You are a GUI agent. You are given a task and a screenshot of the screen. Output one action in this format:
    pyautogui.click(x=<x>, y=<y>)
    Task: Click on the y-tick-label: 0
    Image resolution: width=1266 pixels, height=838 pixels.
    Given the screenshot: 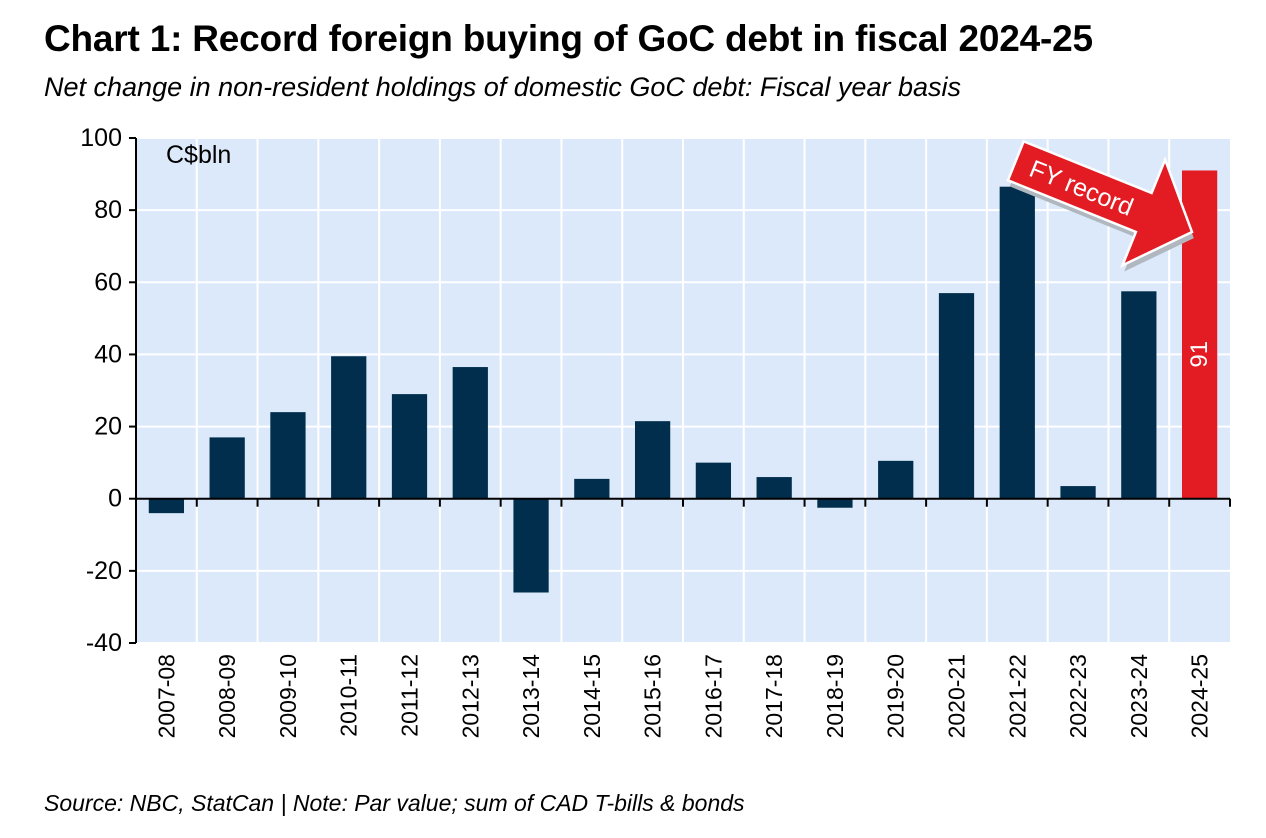 What is the action you would take?
    pyautogui.click(x=115, y=499)
    